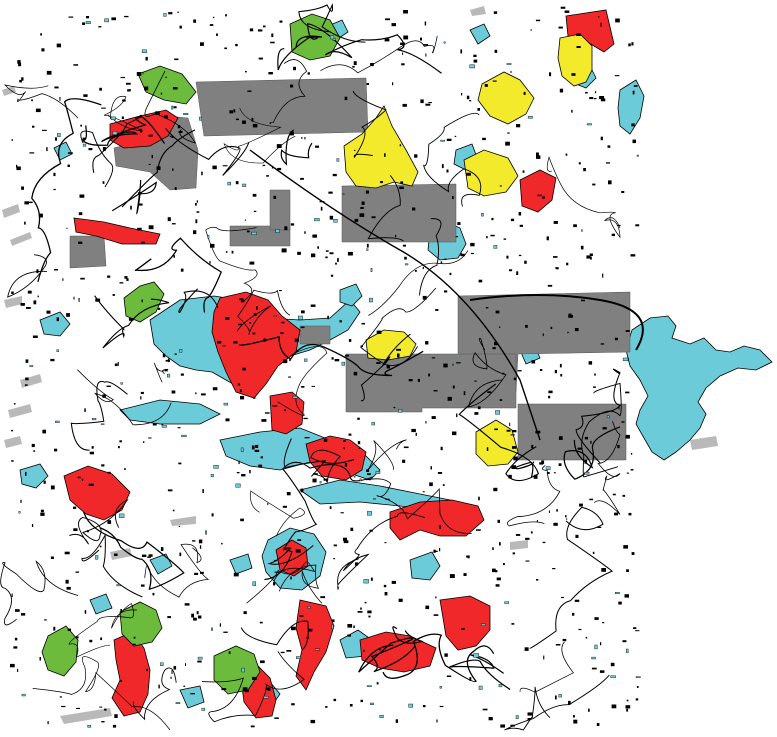  Describe the element at coordinates (192, 697) in the screenshot. I see `lake-southwest` at that location.